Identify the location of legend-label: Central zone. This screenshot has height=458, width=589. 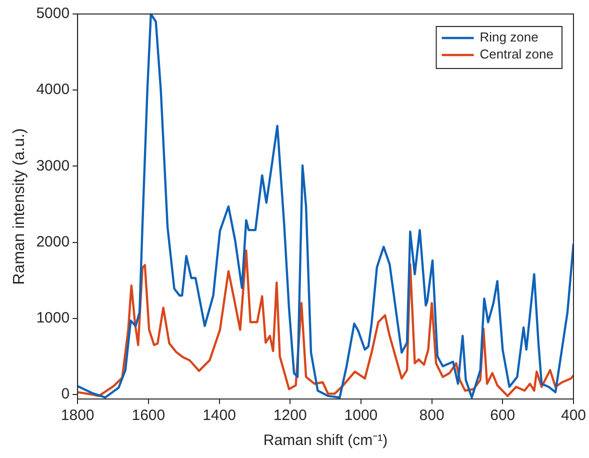
(517, 54).